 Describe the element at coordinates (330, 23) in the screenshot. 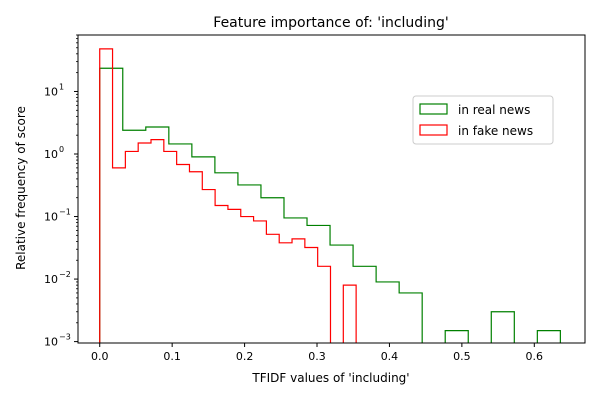

I see `chart-title: Feature importance of: 'including'` at that location.